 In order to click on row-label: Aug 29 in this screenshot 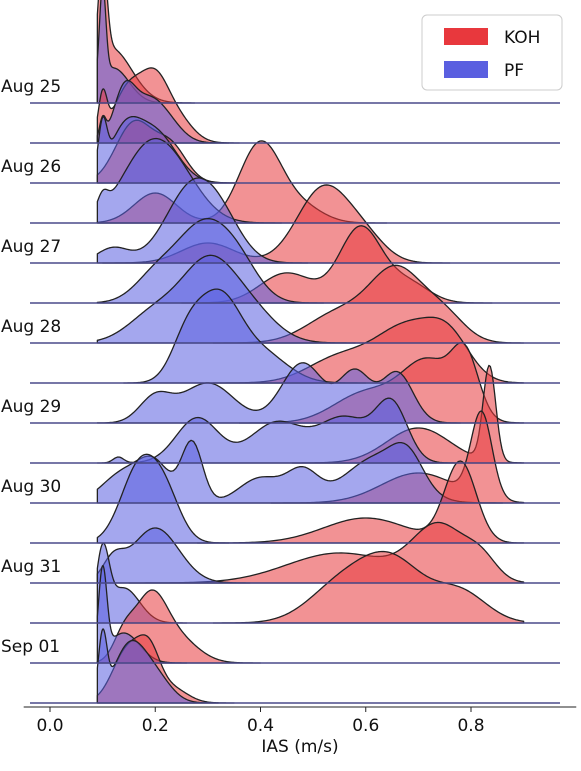, I will do `click(31, 407)`.